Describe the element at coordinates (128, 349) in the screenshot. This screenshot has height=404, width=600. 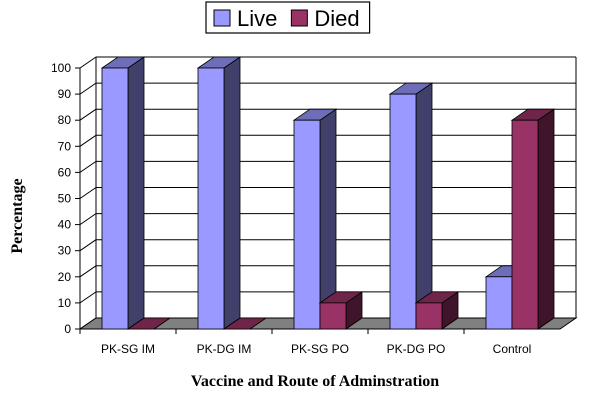
I see `x-tick-label: PK-SG IM` at that location.